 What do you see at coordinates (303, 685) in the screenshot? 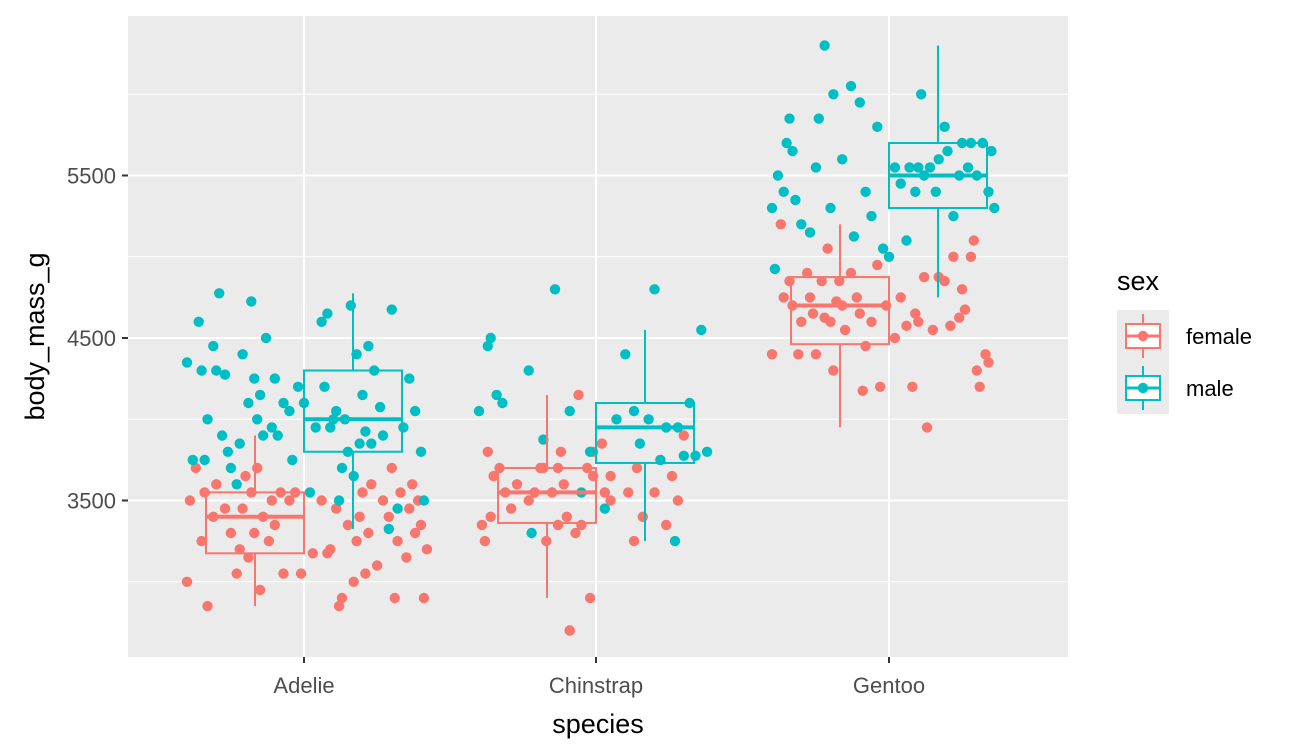
I see `x-tick-label: Adelie` at bounding box center [303, 685].